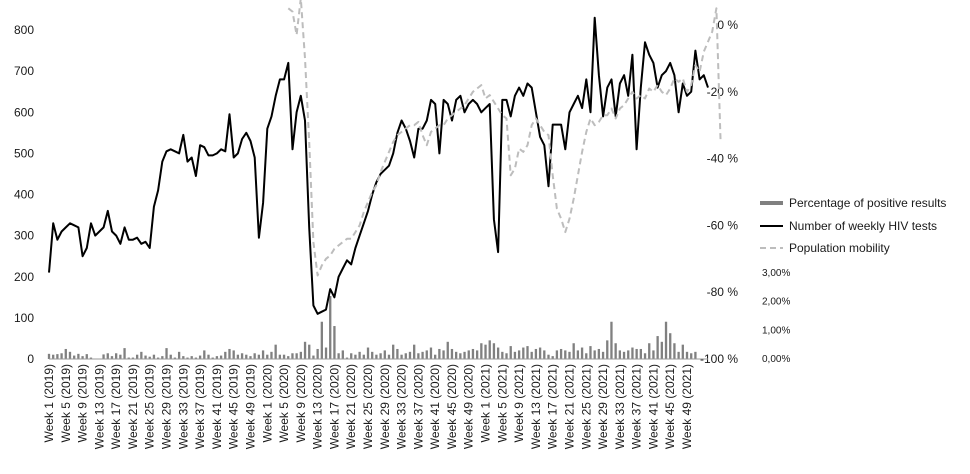  I want to click on legend-item-positive: Percentage of positive results, so click(853, 203).